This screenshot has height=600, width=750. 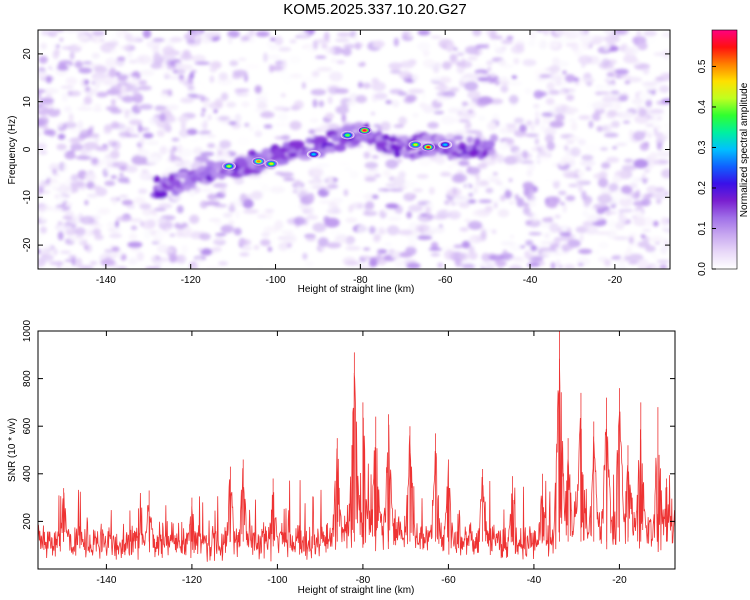 I want to click on colorbar-tick-label: 0.3, so click(x=702, y=147).